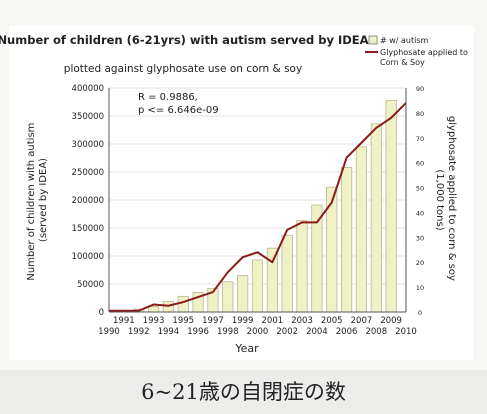 The width and height of the screenshot is (487, 414). Describe the element at coordinates (420, 89) in the screenshot. I see `y-right-tick-label: 90` at that location.